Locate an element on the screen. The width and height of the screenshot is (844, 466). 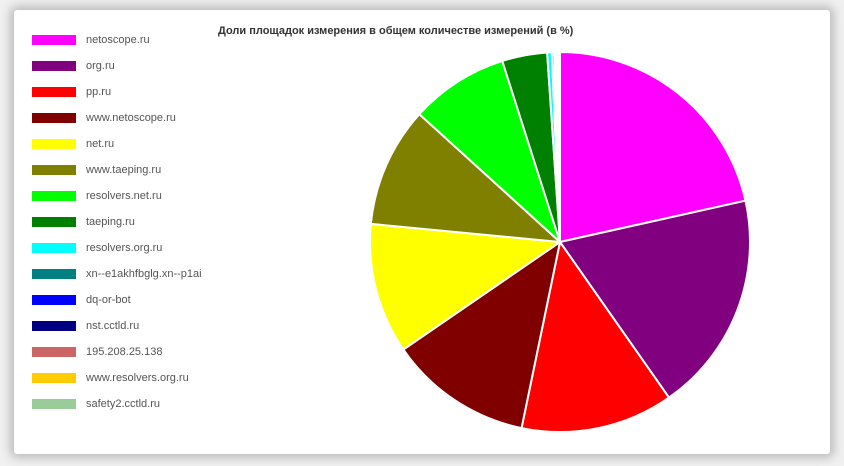
legend-label: taeping.ru is located at coordinates (110, 222).